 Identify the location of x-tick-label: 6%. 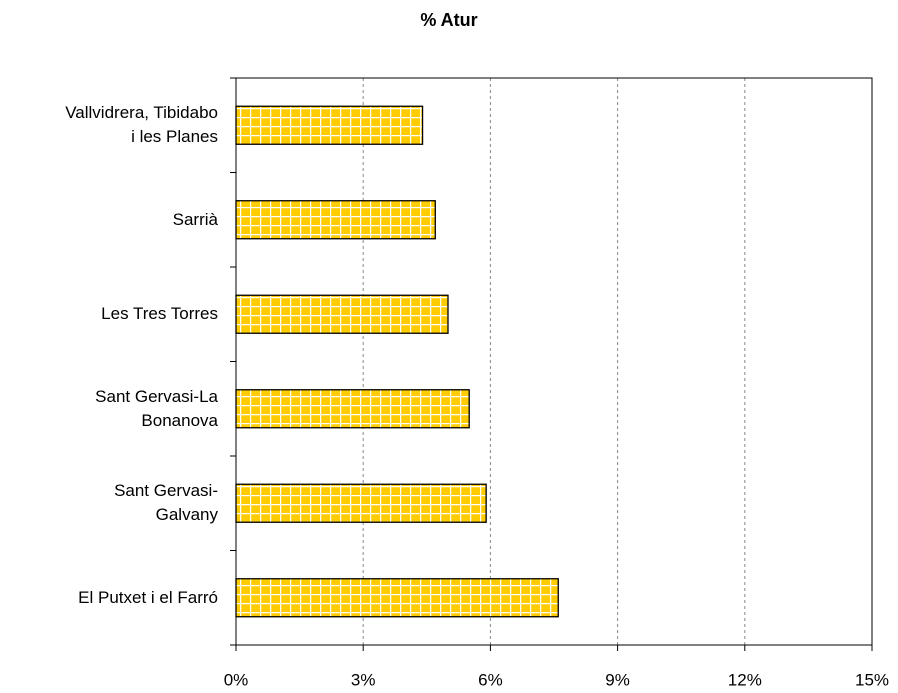
(490, 679).